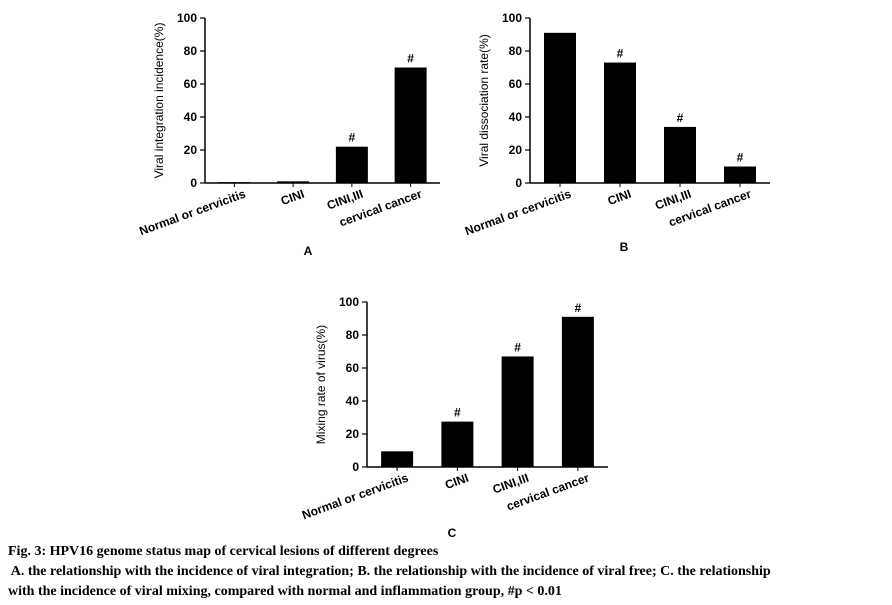  Describe the element at coordinates (452, 533) in the screenshot. I see `panel-label: C` at that location.